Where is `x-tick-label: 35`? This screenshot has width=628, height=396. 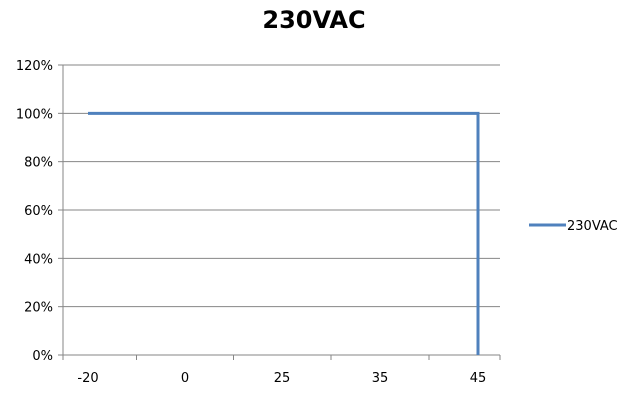
x-tick-label: 35 is located at coordinates (380, 378).